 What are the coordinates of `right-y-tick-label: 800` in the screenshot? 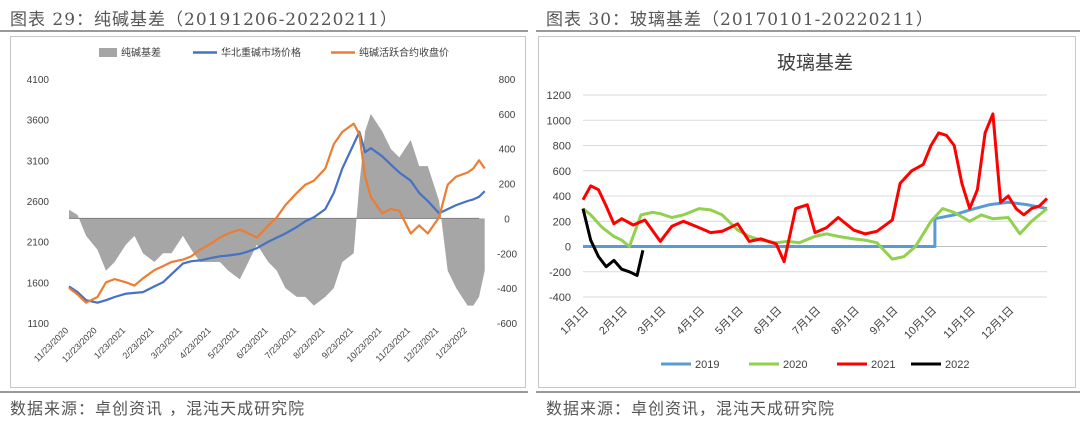 It's located at (507, 80).